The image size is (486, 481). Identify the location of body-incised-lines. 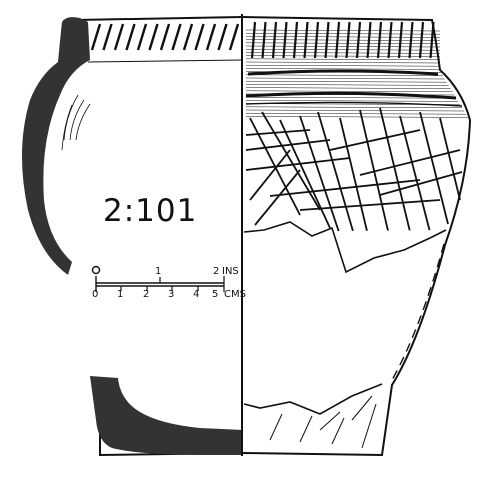
(354, 181).